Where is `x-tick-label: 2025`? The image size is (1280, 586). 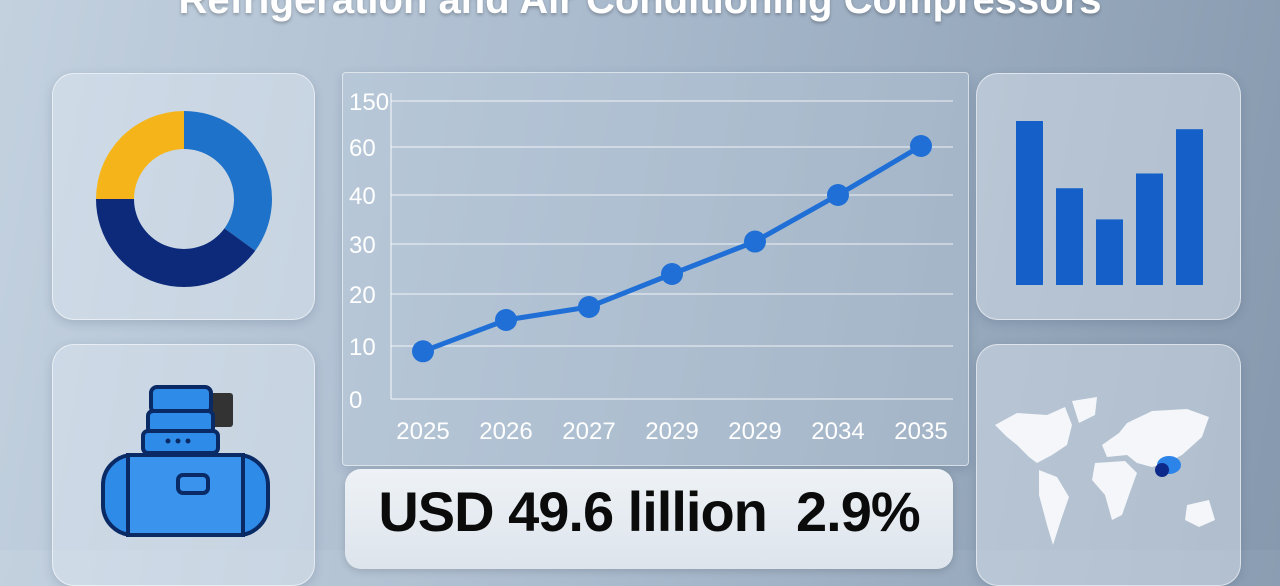 x-tick-label: 2025 is located at coordinates (422, 431).